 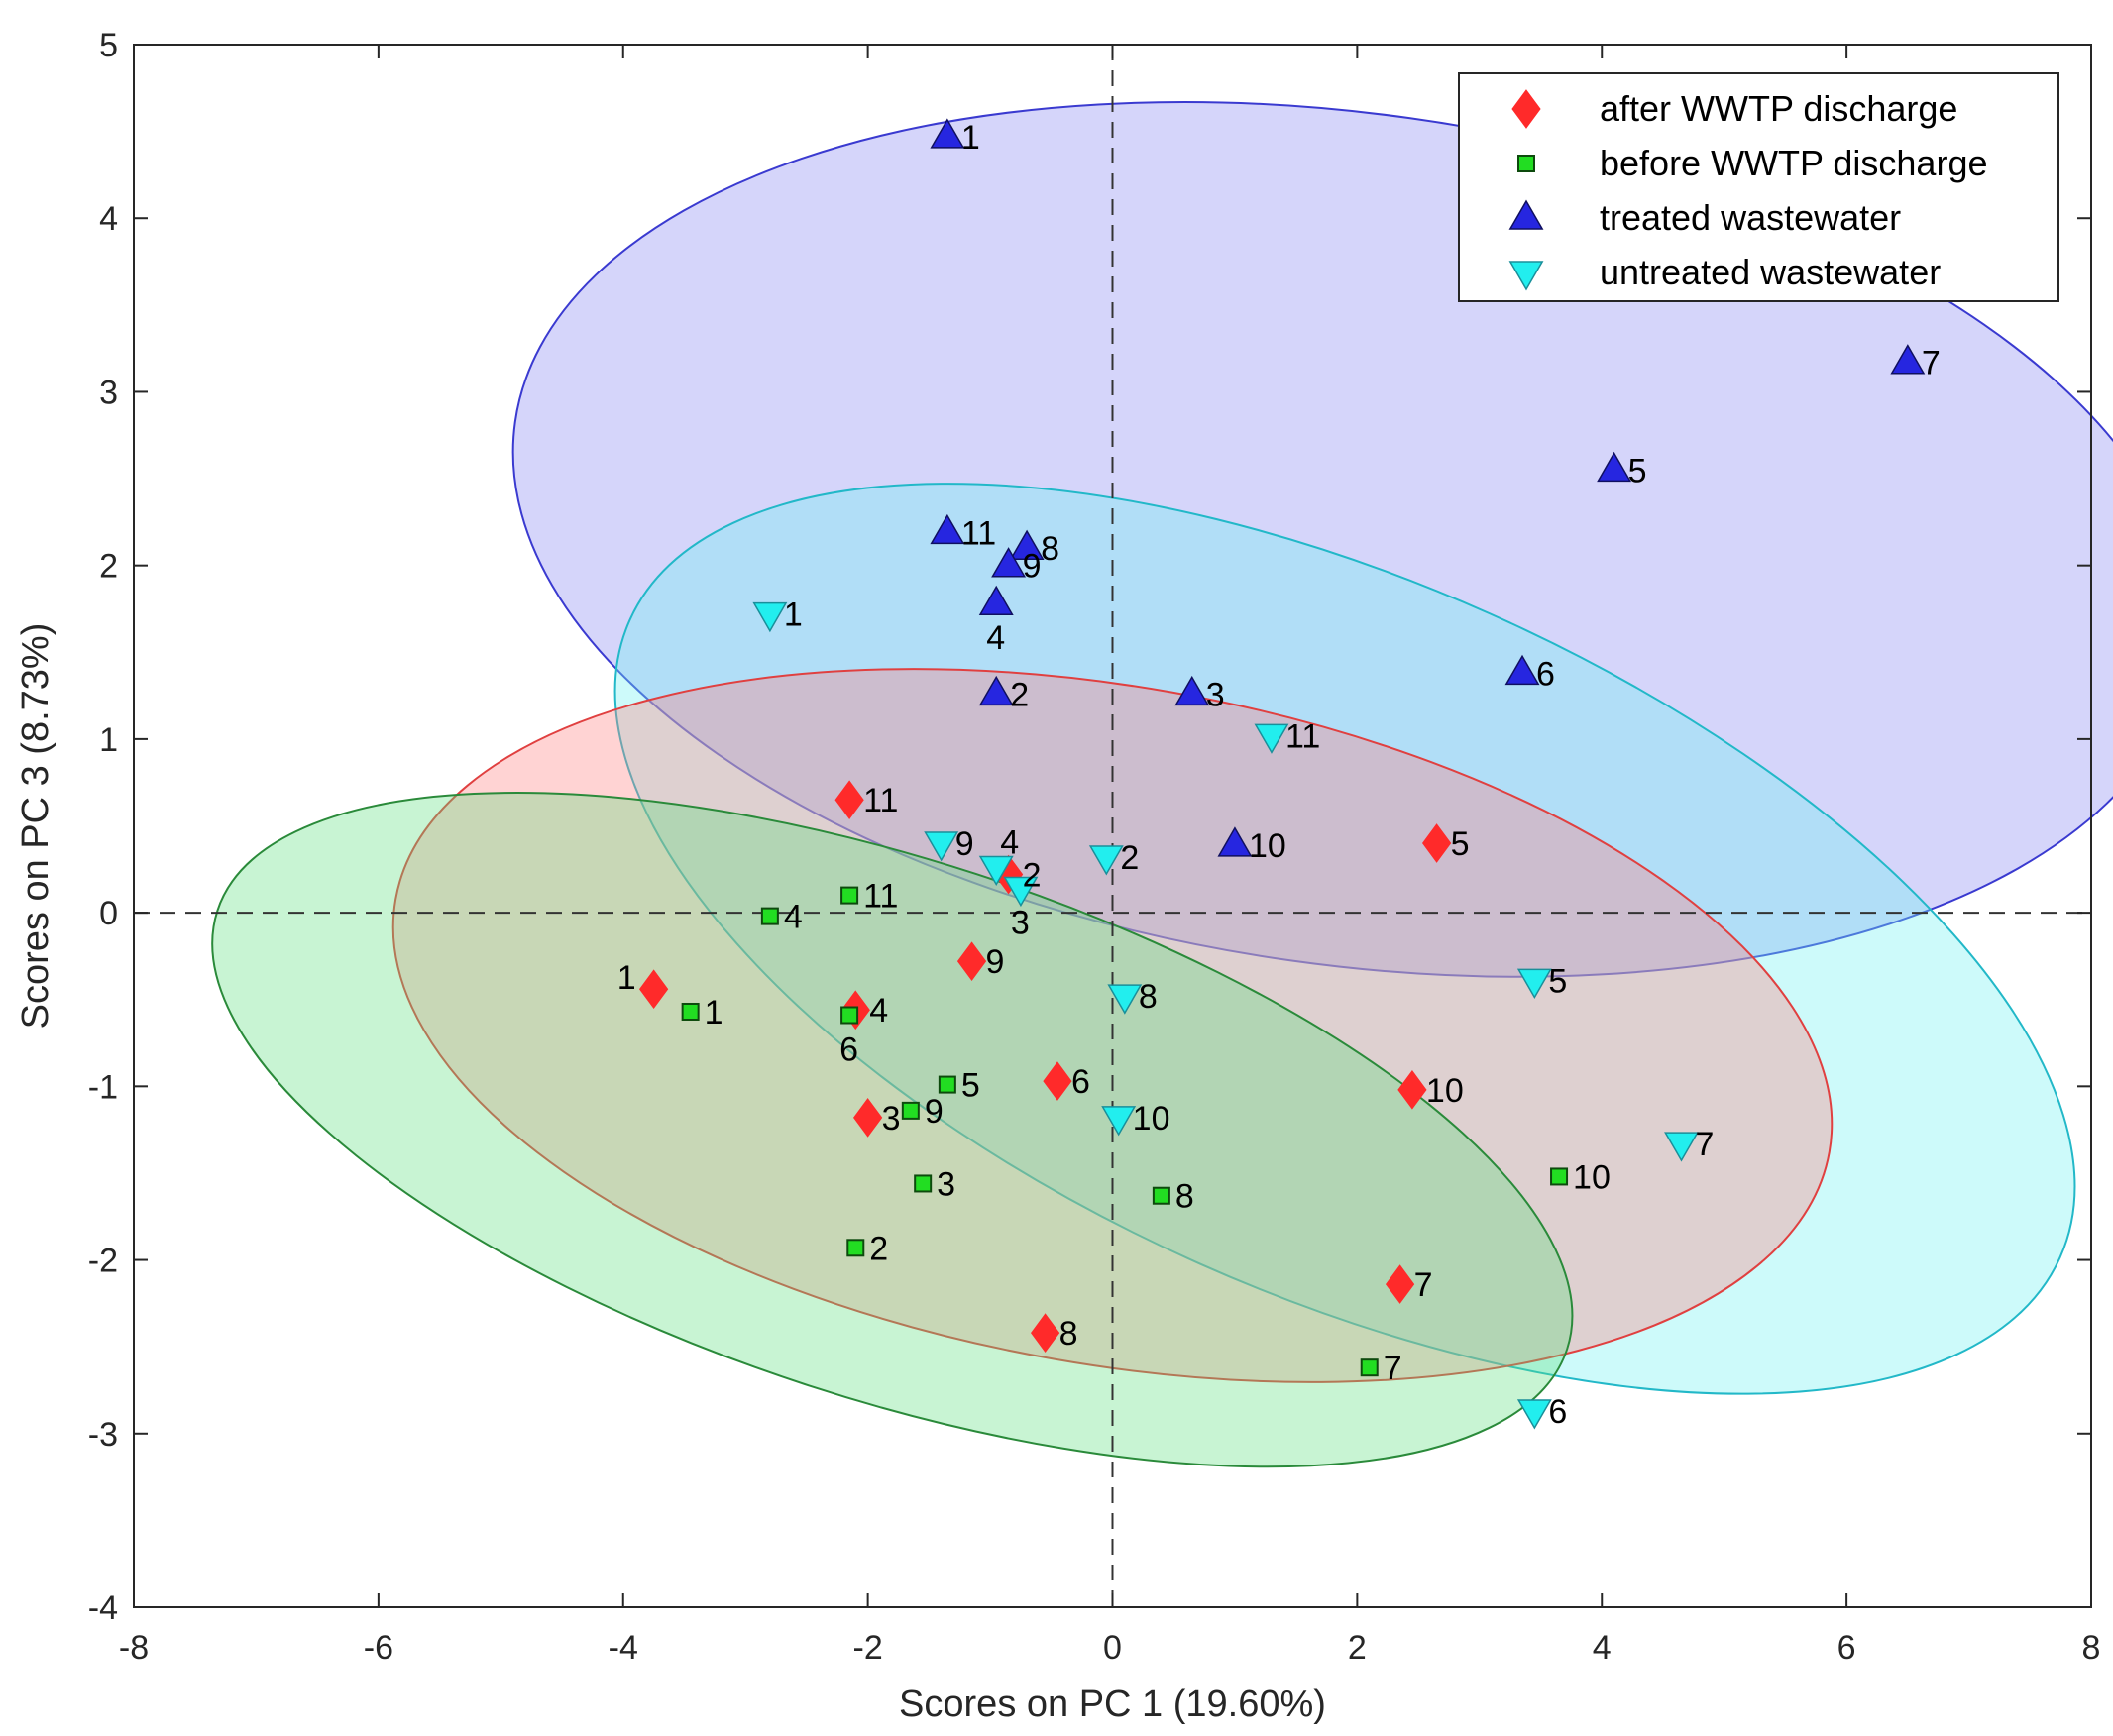 I want to click on legend-label: untreated wastewater, so click(x=1770, y=272).